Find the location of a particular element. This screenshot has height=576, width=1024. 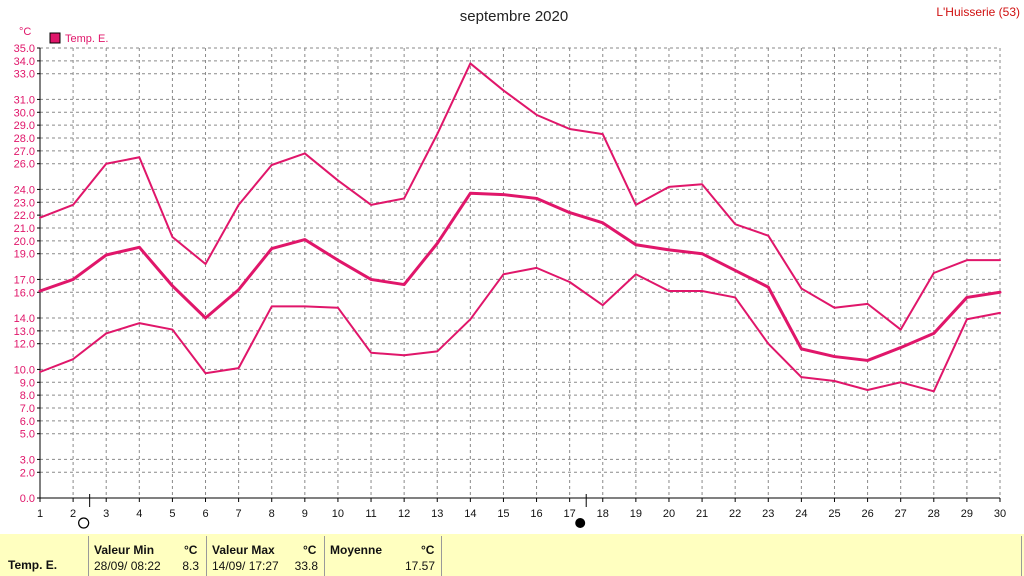

y-tick-label: 22.0 is located at coordinates (24, 216).